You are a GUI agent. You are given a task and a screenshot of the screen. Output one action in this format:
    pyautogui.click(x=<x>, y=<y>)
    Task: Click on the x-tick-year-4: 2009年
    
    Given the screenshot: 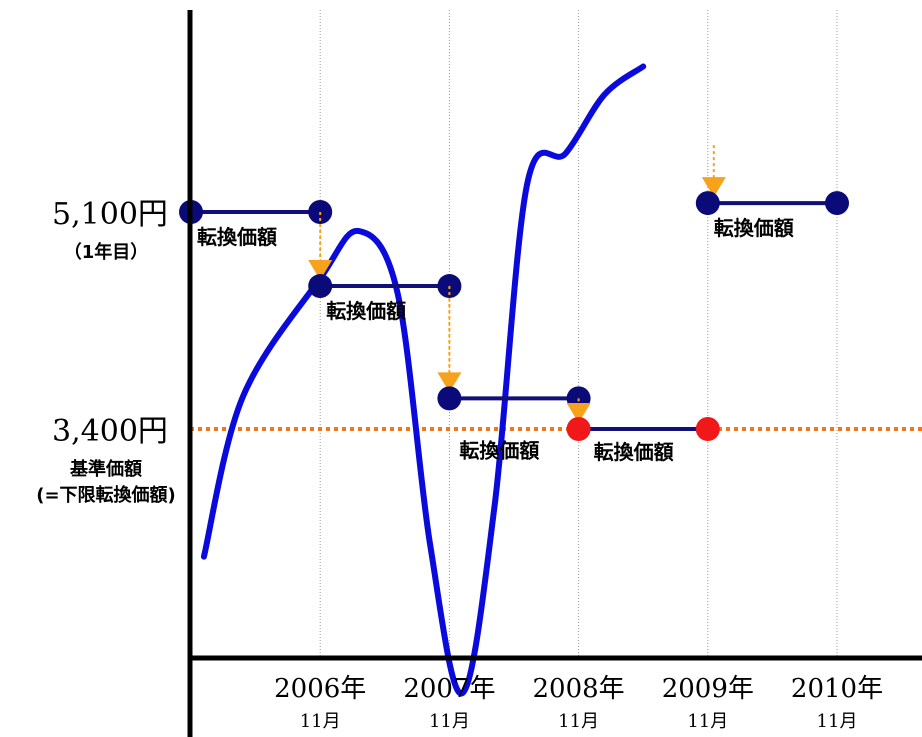 What is the action you would take?
    pyautogui.click(x=708, y=689)
    